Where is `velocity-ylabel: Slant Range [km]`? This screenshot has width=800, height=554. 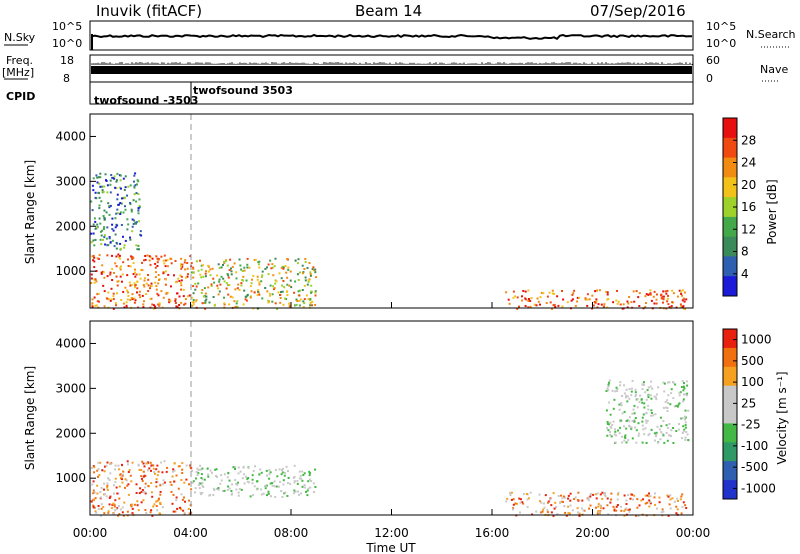 velocity-ylabel: Slant Range [km] is located at coordinates (30, 418).